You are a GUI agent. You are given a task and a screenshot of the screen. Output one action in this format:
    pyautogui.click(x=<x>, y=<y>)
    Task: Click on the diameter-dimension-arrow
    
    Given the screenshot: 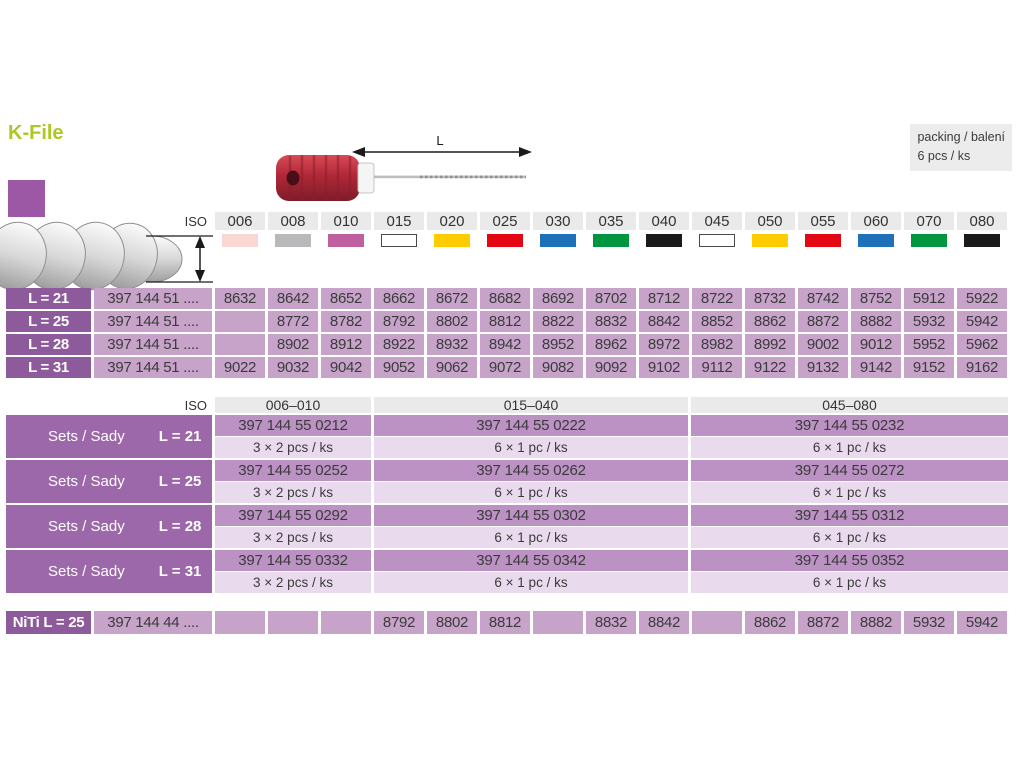 What is the action you would take?
    pyautogui.click(x=179, y=259)
    